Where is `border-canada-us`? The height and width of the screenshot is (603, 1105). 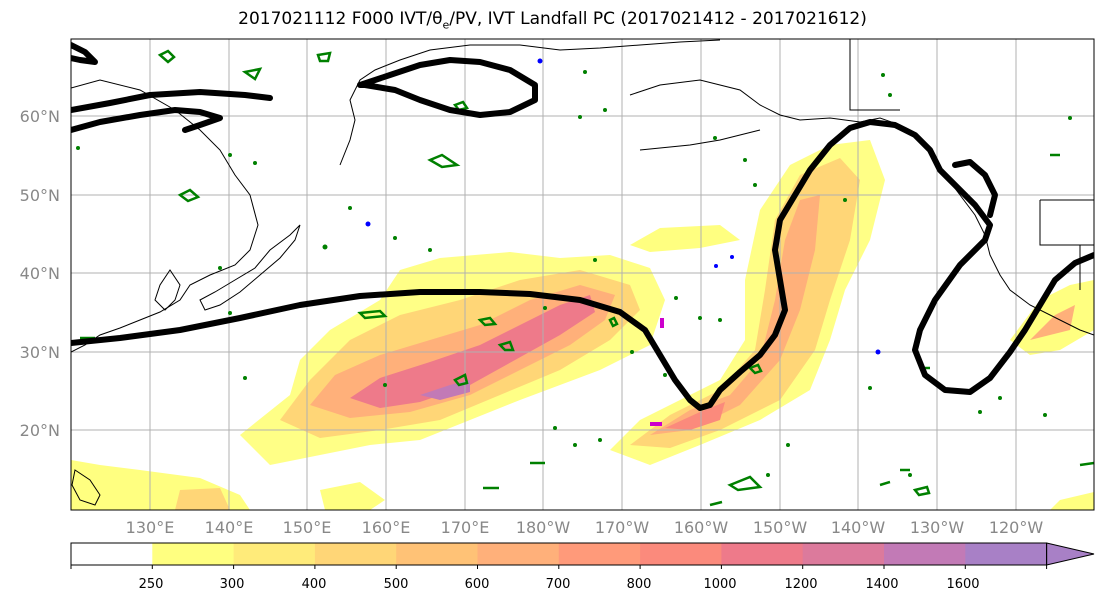 border-canada-us is located at coordinates (971, 164).